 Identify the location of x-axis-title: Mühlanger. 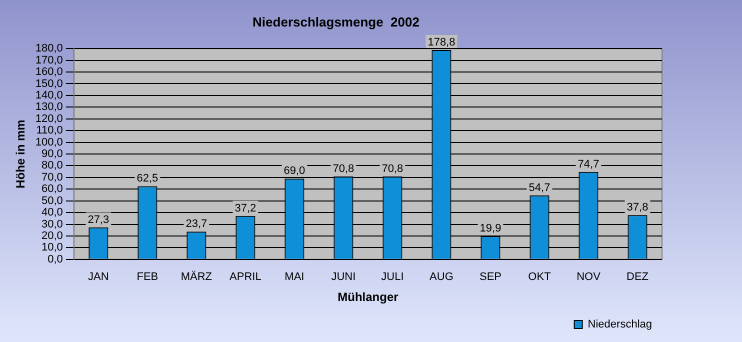
(368, 297).